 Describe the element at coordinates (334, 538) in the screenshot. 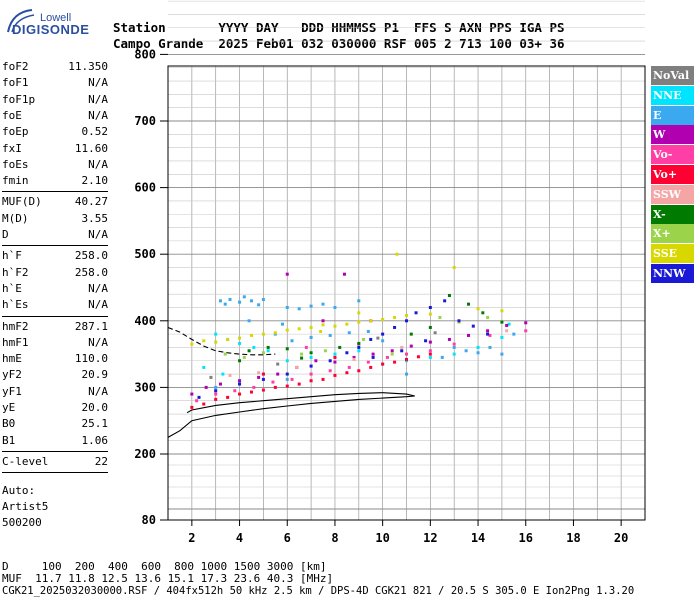

I see `x-tick-label: 8` at that location.